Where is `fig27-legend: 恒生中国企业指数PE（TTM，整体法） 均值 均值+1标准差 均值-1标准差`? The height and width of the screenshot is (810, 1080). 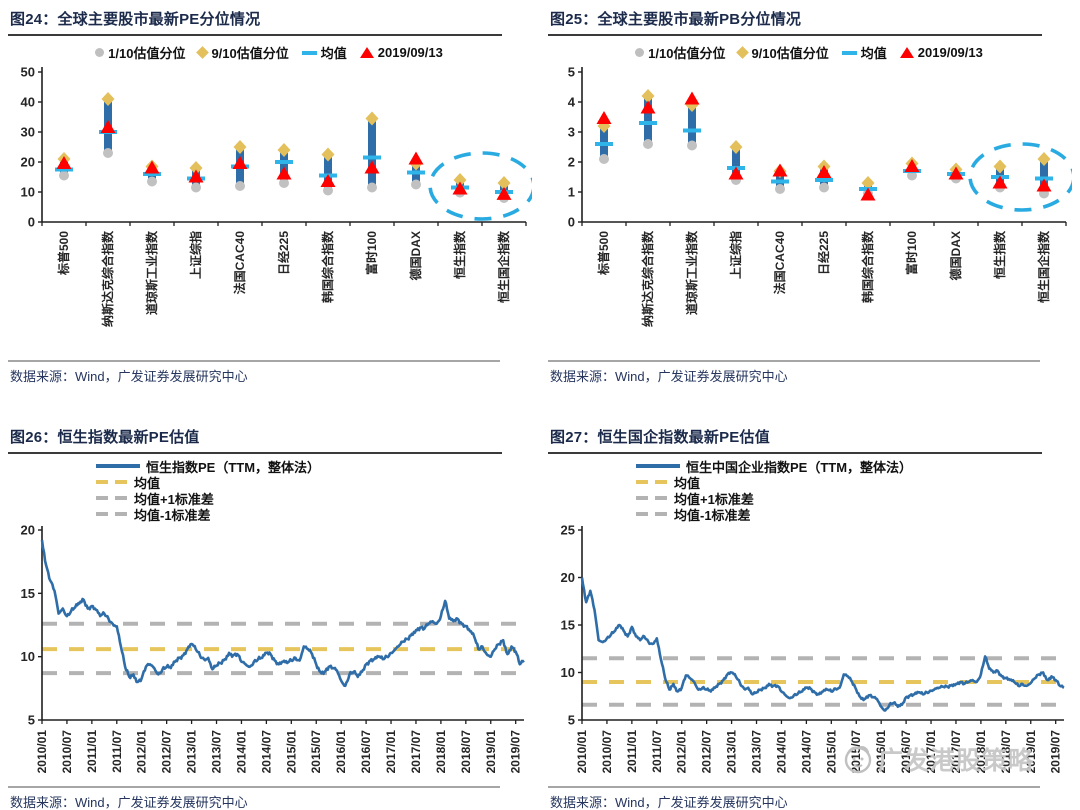
fig27-legend: 恒生中国企业指数PE（TTM，整体法） 均值 均值+1标准差 均值-1标准差 is located at coordinates (853, 490).